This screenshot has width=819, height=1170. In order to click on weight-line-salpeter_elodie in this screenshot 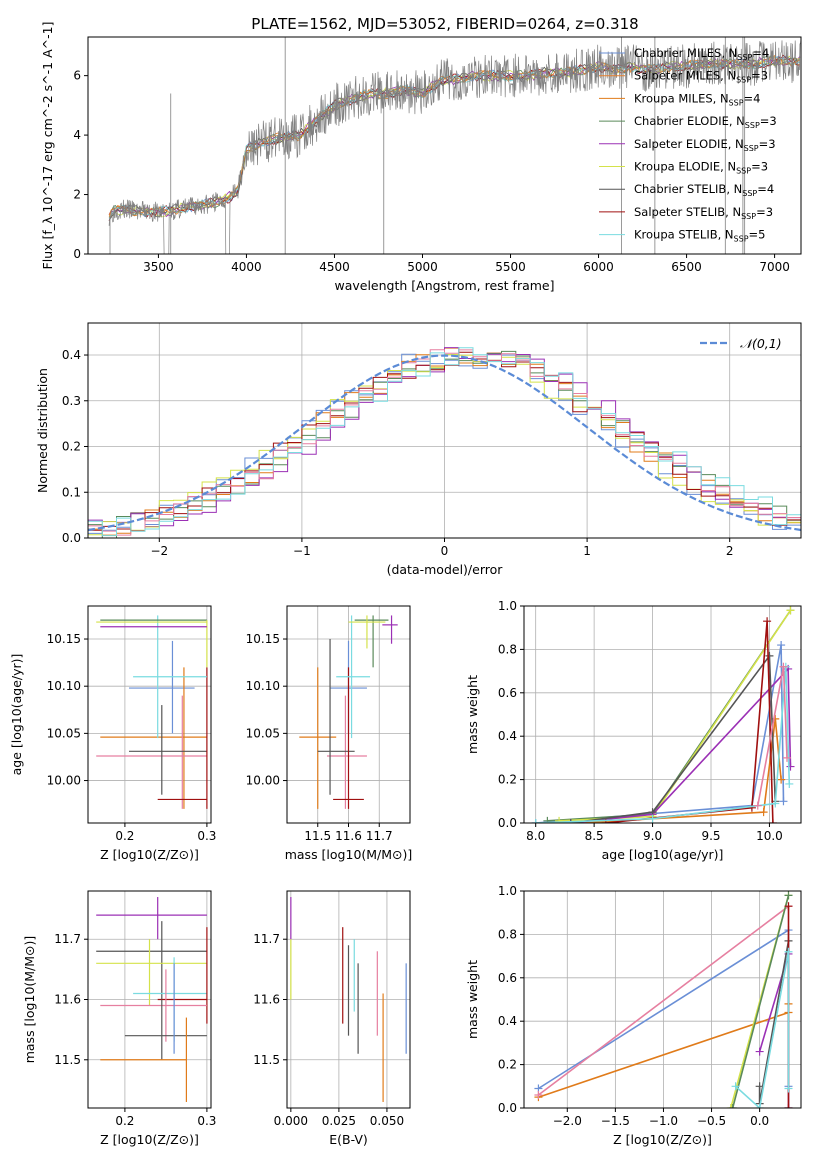, I will do `click(681, 744)`.